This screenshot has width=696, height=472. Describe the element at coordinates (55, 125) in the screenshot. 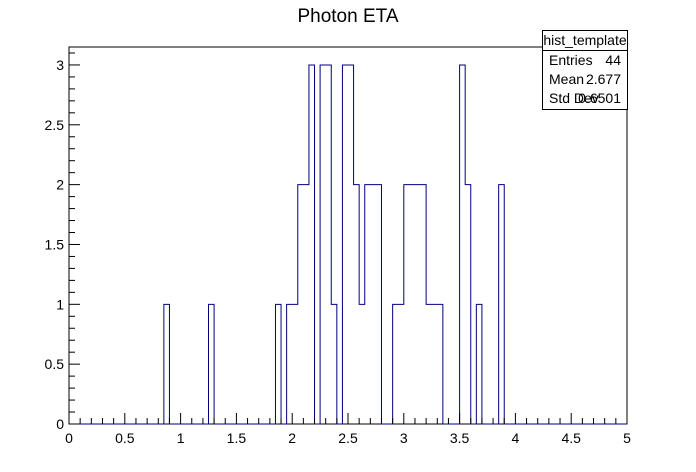

I see `y-tick-label: 2.5` at that location.